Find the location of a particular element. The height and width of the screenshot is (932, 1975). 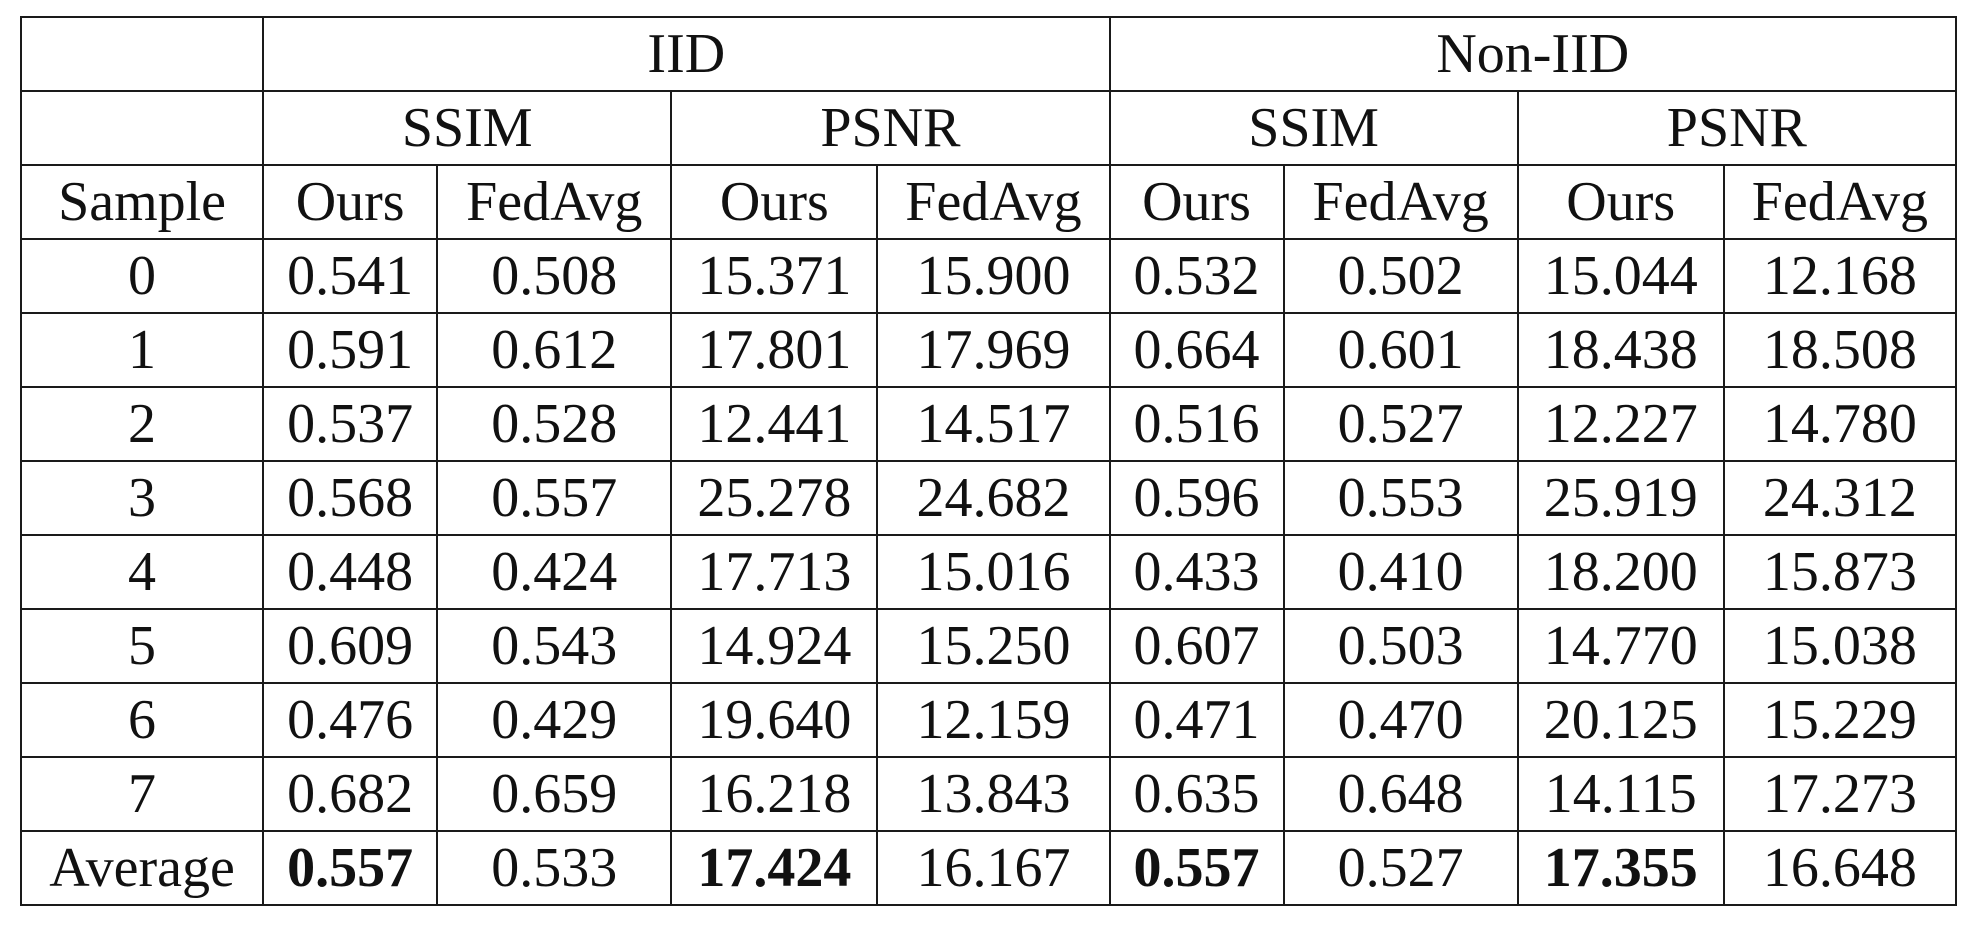

table-cell: 0.503 is located at coordinates (1400, 646).